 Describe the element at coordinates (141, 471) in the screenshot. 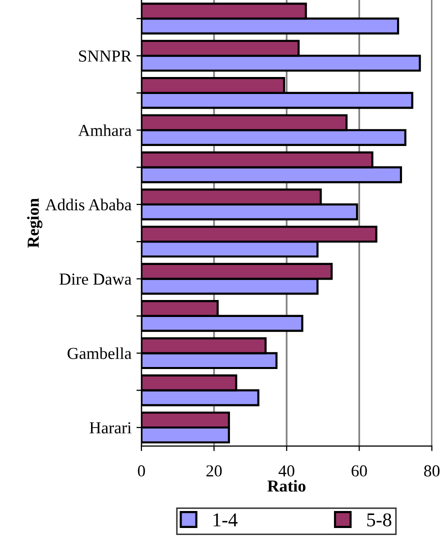

I see `x-tick-label: 0` at that location.